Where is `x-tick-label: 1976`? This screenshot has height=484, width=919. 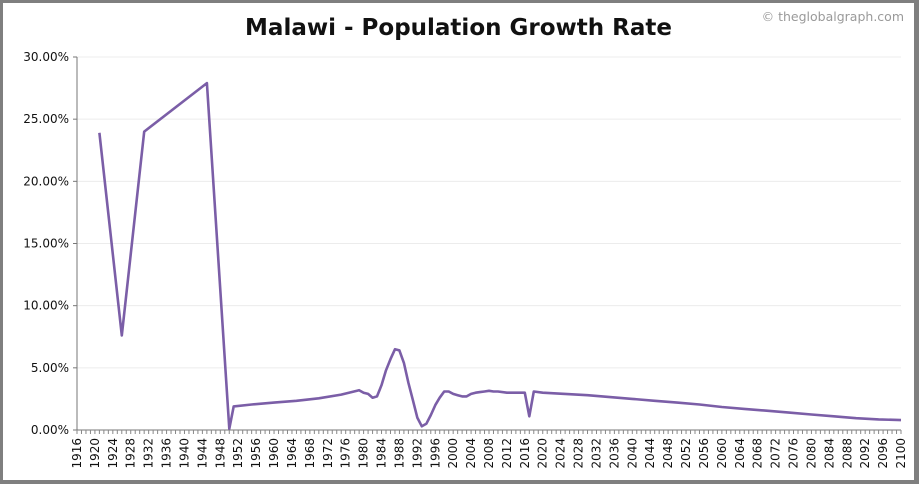 x-tick-label: 1976 is located at coordinates (346, 453).